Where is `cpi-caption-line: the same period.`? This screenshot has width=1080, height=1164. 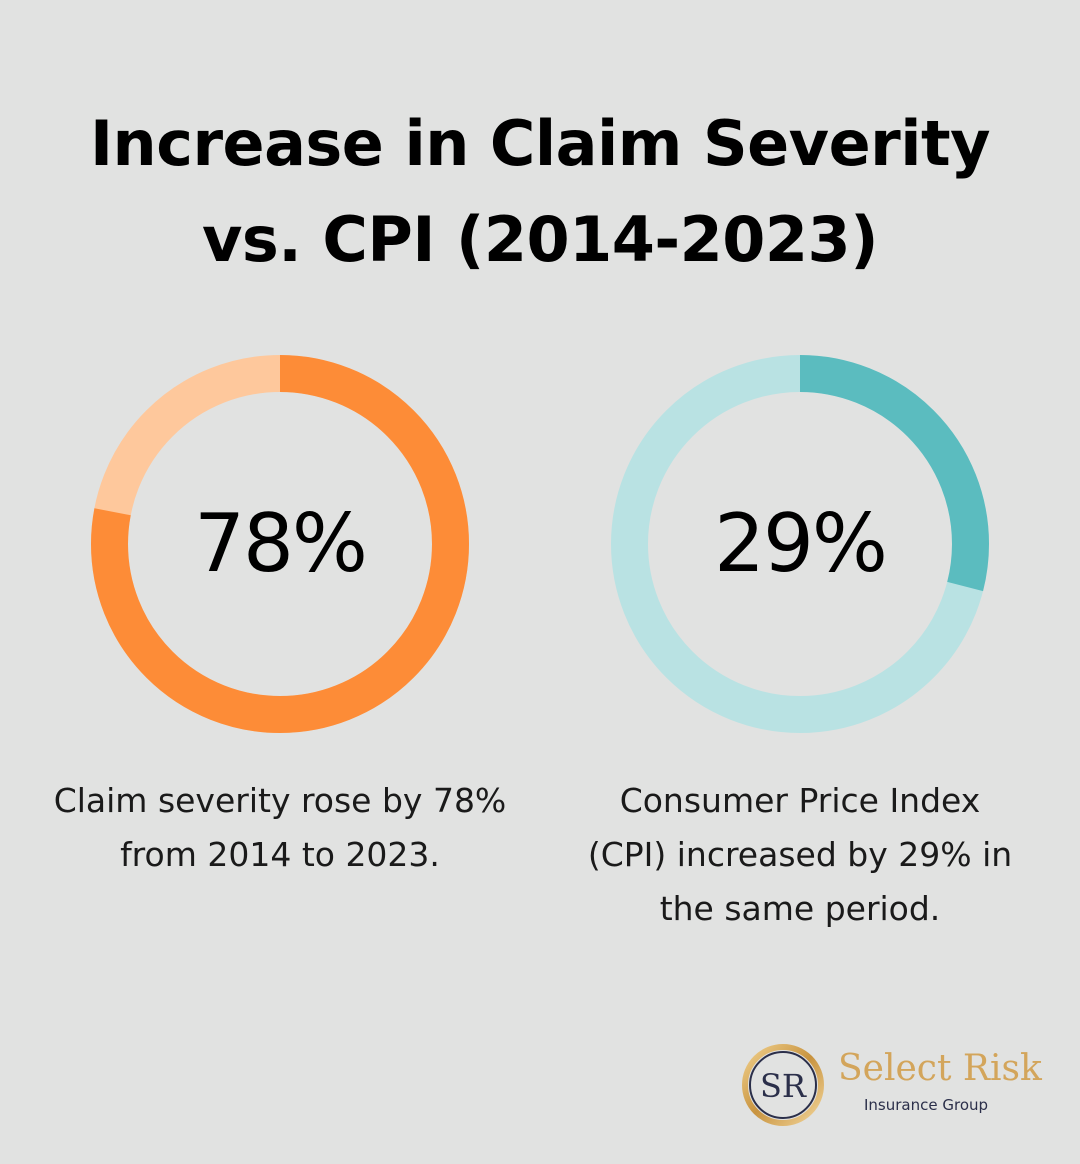 cpi-caption-line: the same period. is located at coordinates (800, 908).